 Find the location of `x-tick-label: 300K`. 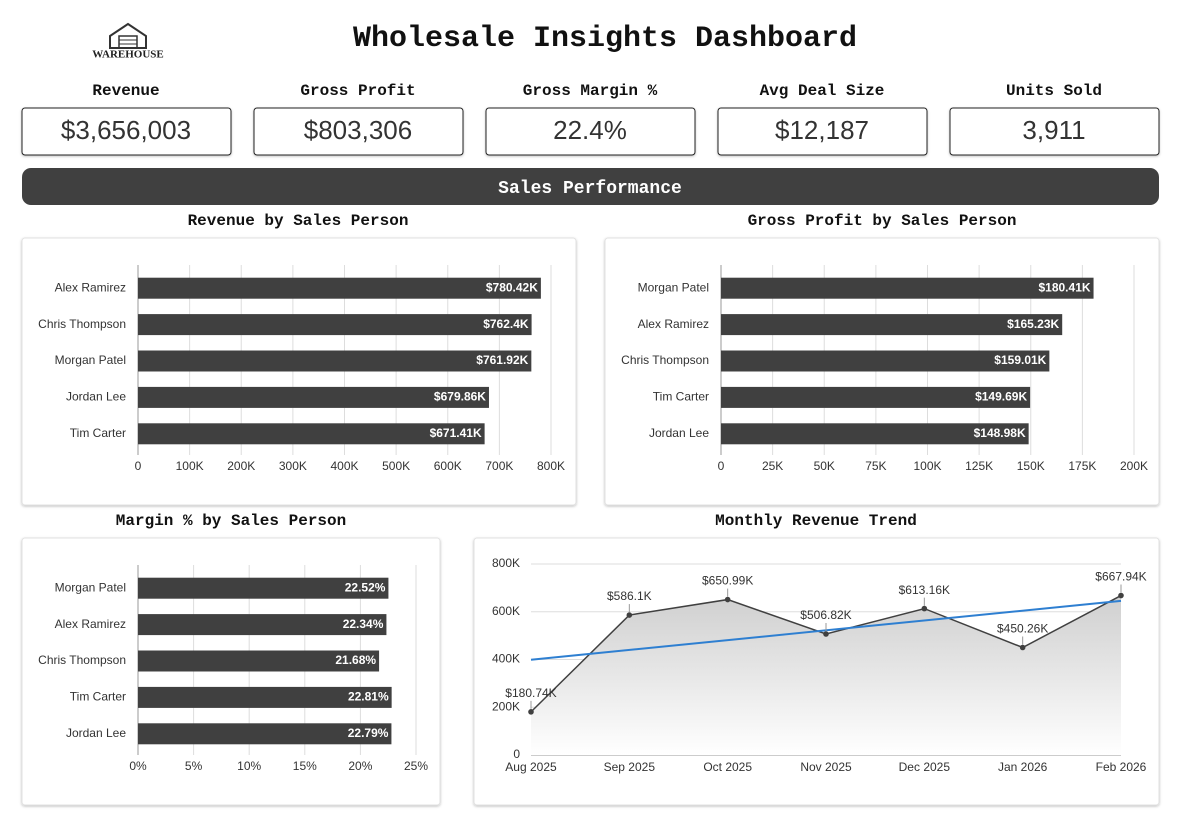

x-tick-label: 300K is located at coordinates (293, 466).